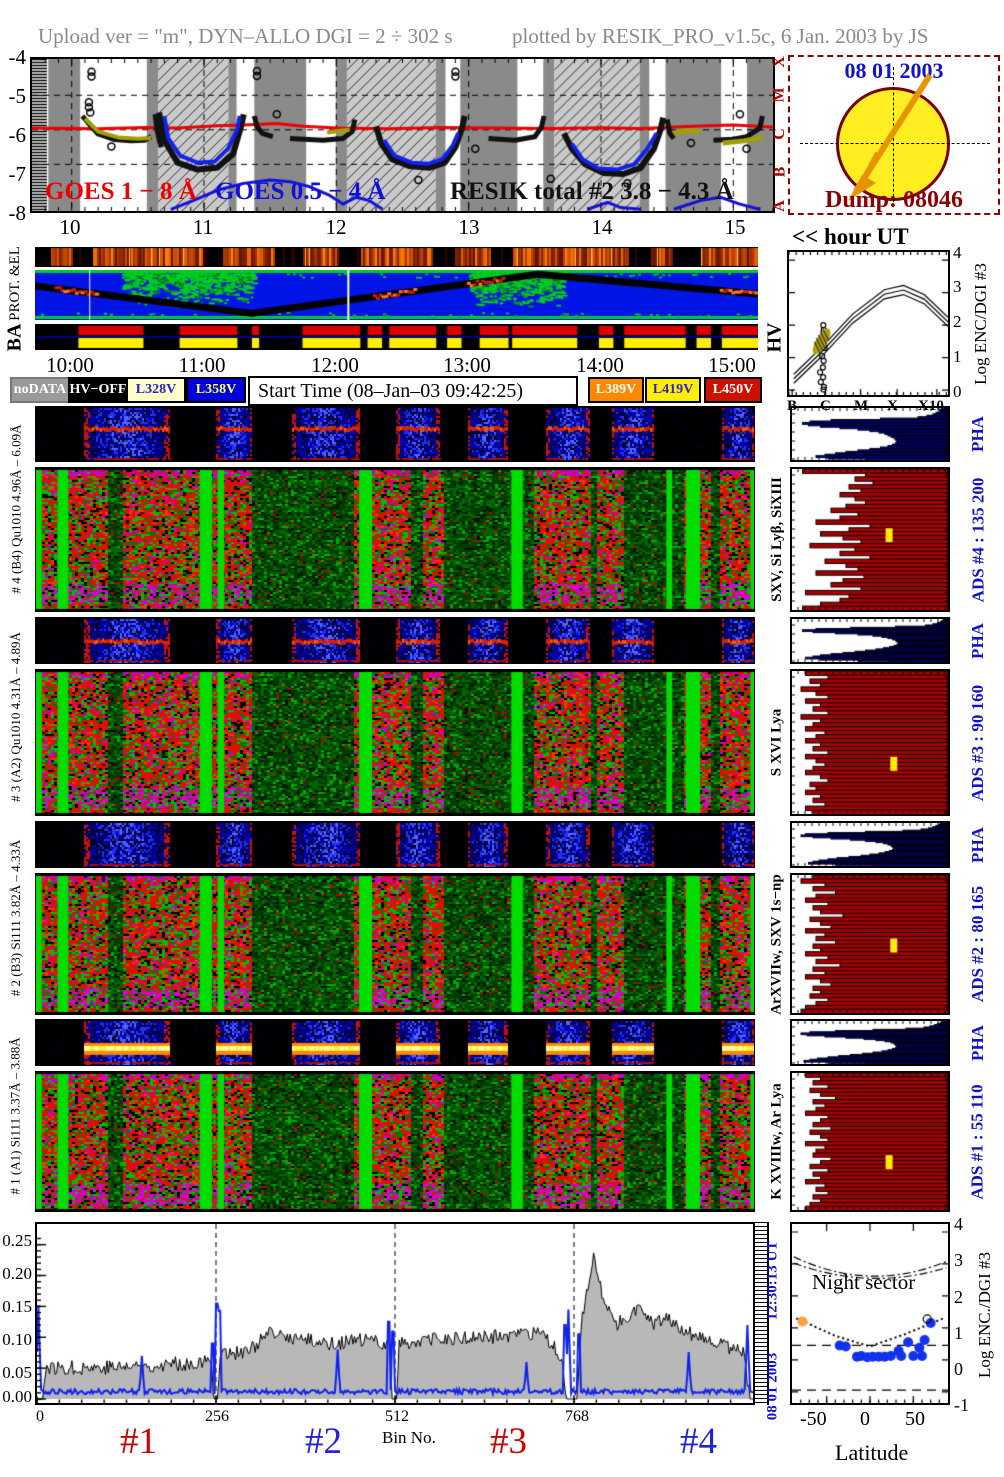 The height and width of the screenshot is (1477, 1004). I want to click on legend-chip-L450V: L450V, so click(733, 390).